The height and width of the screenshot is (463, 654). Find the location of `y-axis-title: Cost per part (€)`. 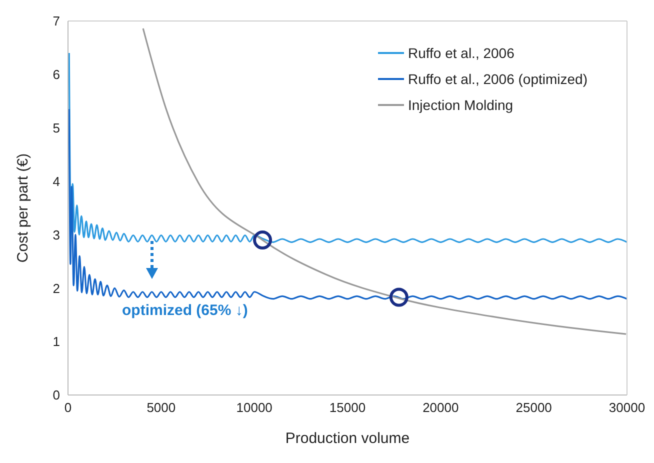

y-axis-title: Cost per part (€) is located at coordinates (23, 208).